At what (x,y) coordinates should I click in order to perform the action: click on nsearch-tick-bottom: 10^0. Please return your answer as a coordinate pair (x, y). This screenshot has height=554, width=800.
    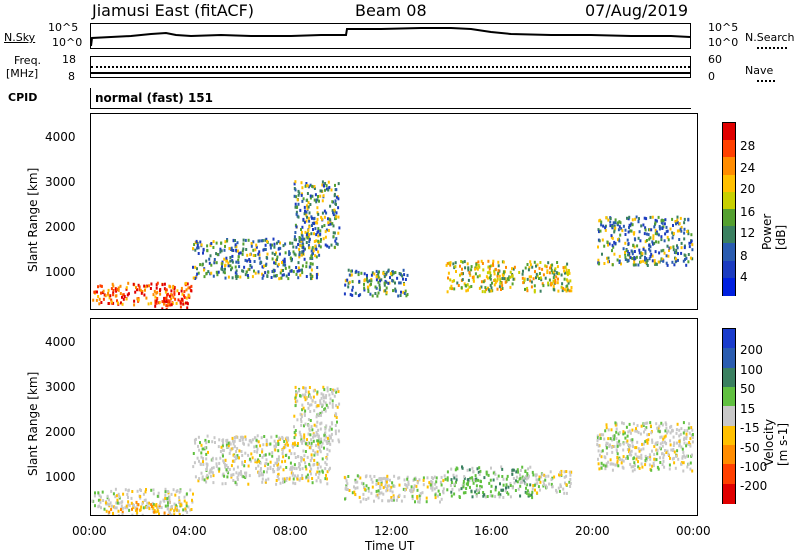
    Looking at the image, I should click on (723, 42).